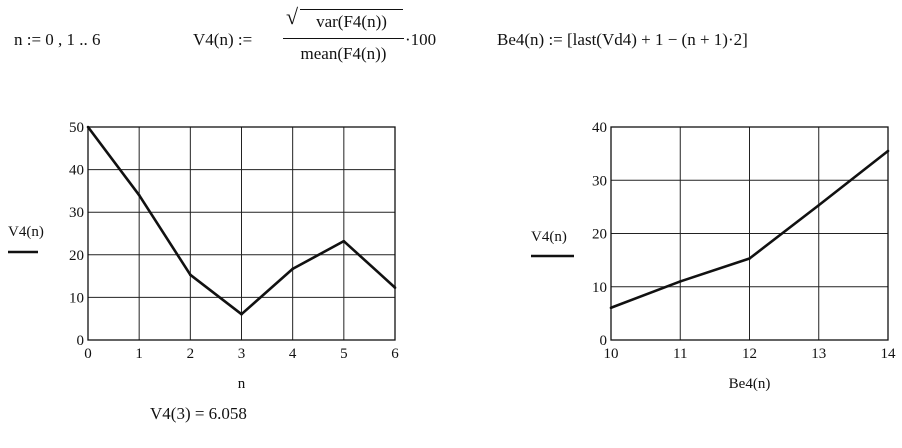 This screenshot has height=448, width=902. What do you see at coordinates (223, 39) in the screenshot?
I see `v4-definition-lhs: V4(n) :=` at bounding box center [223, 39].